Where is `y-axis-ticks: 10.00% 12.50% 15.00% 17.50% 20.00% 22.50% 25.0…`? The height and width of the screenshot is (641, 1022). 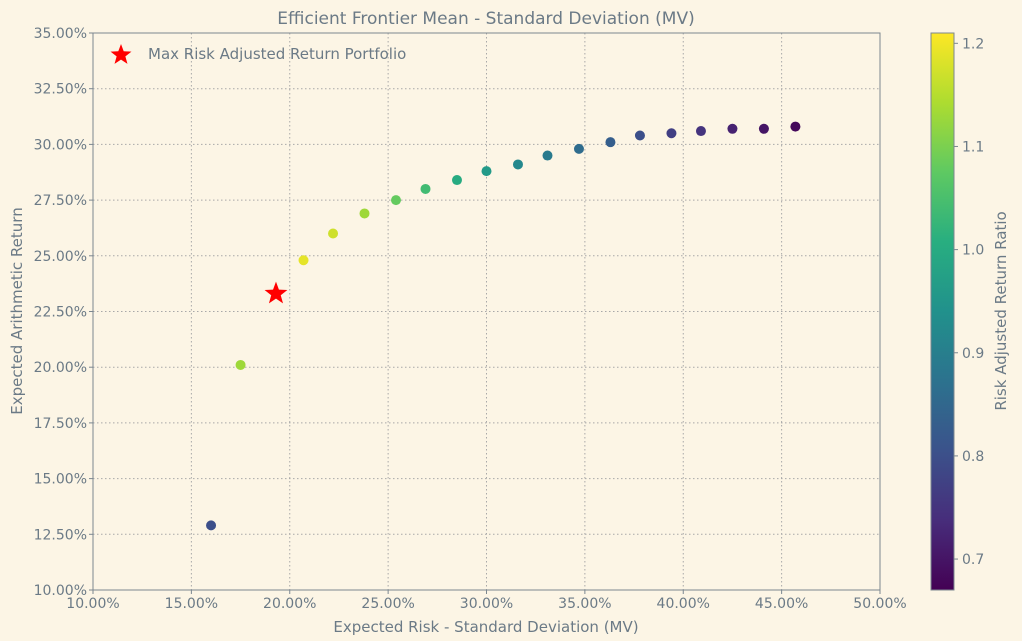 y-axis-ticks: 10.00% 12.50% 15.00% 17.50% 20.00% 22.50% 25.0… is located at coordinates (63, 312).